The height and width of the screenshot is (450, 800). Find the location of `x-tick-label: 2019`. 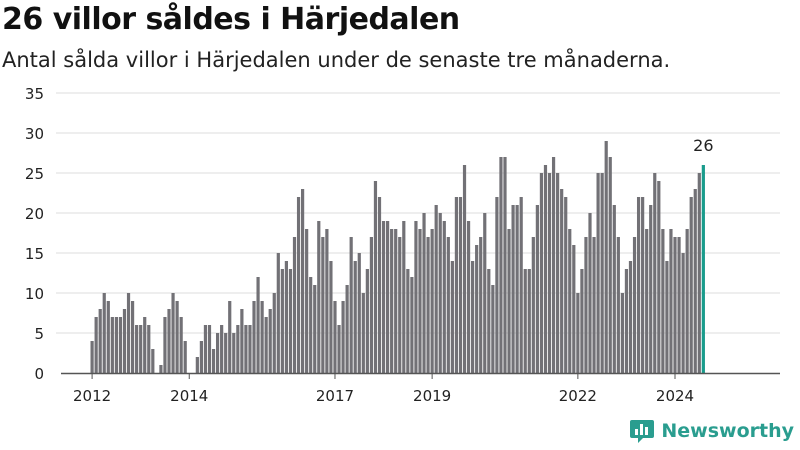

x-tick-label: 2019 is located at coordinates (432, 396).